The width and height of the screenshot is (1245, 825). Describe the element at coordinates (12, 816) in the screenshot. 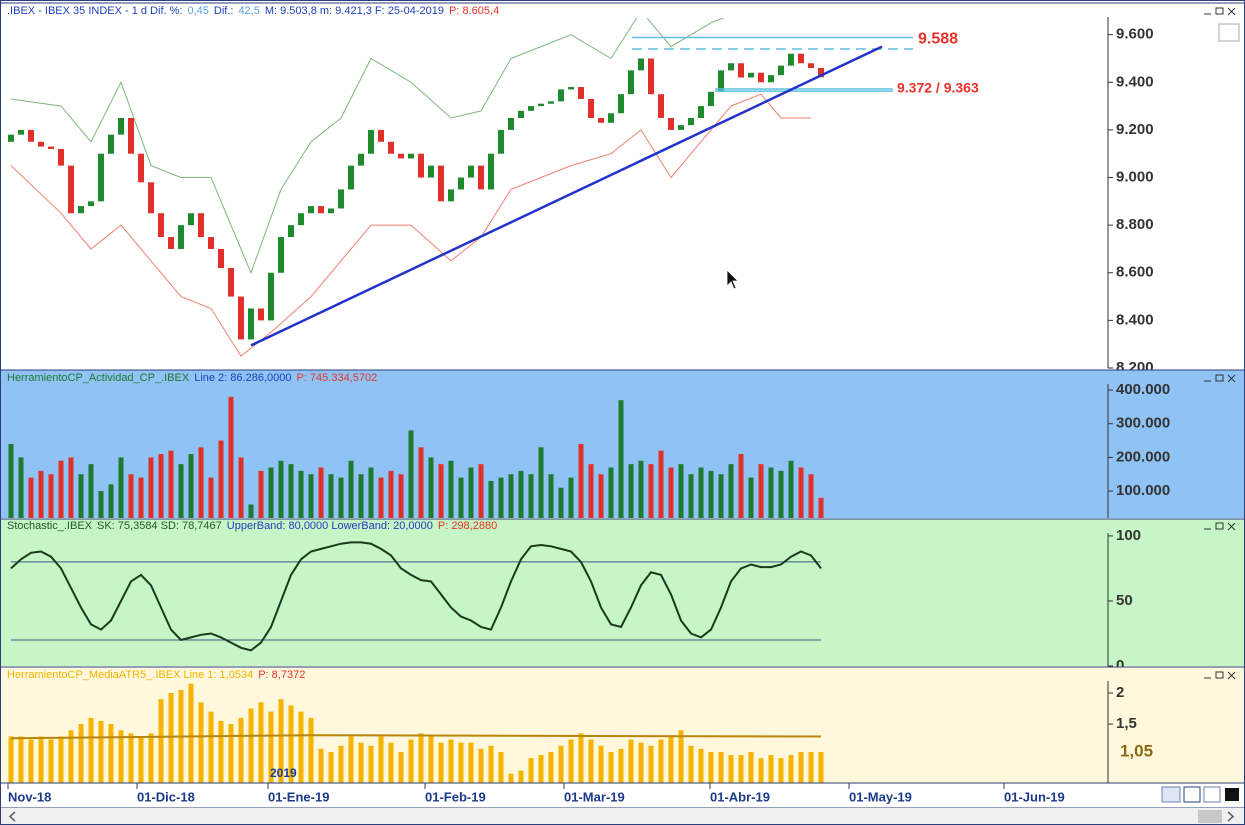

I see `scroll-left` at that location.